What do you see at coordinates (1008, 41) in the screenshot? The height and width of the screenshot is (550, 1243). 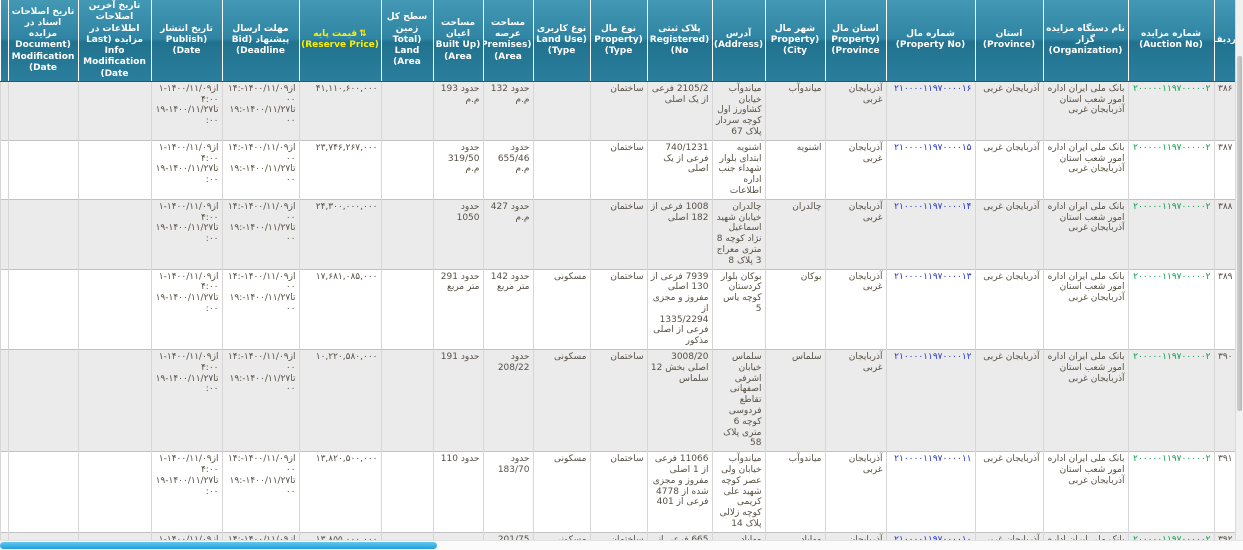 I see `col-header-province: استان (Province)` at bounding box center [1008, 41].